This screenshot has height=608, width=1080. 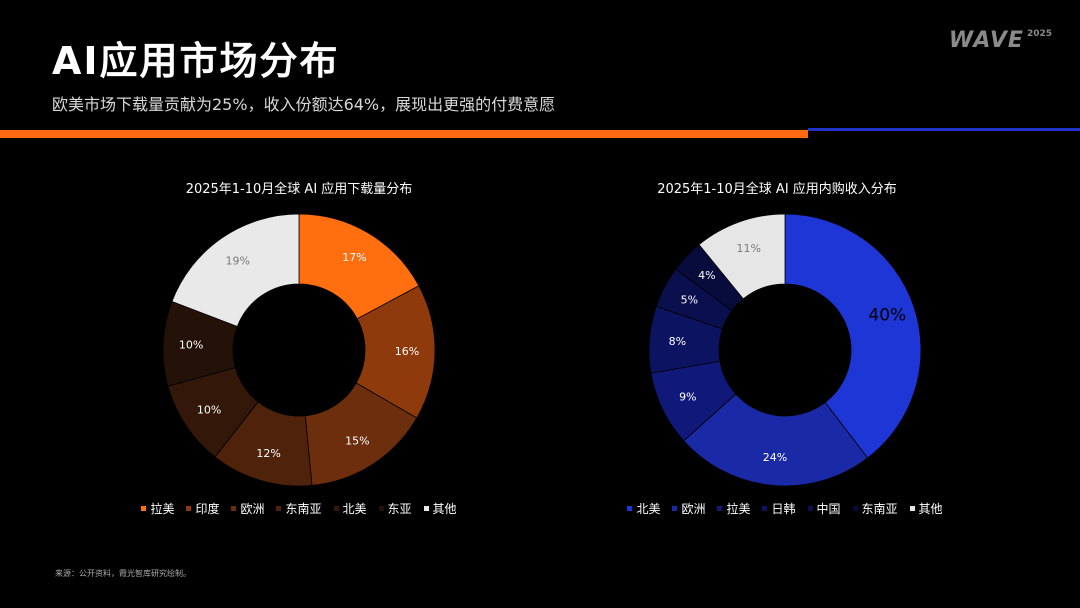 I want to click on legend-label: 日韩, so click(x=783, y=509).